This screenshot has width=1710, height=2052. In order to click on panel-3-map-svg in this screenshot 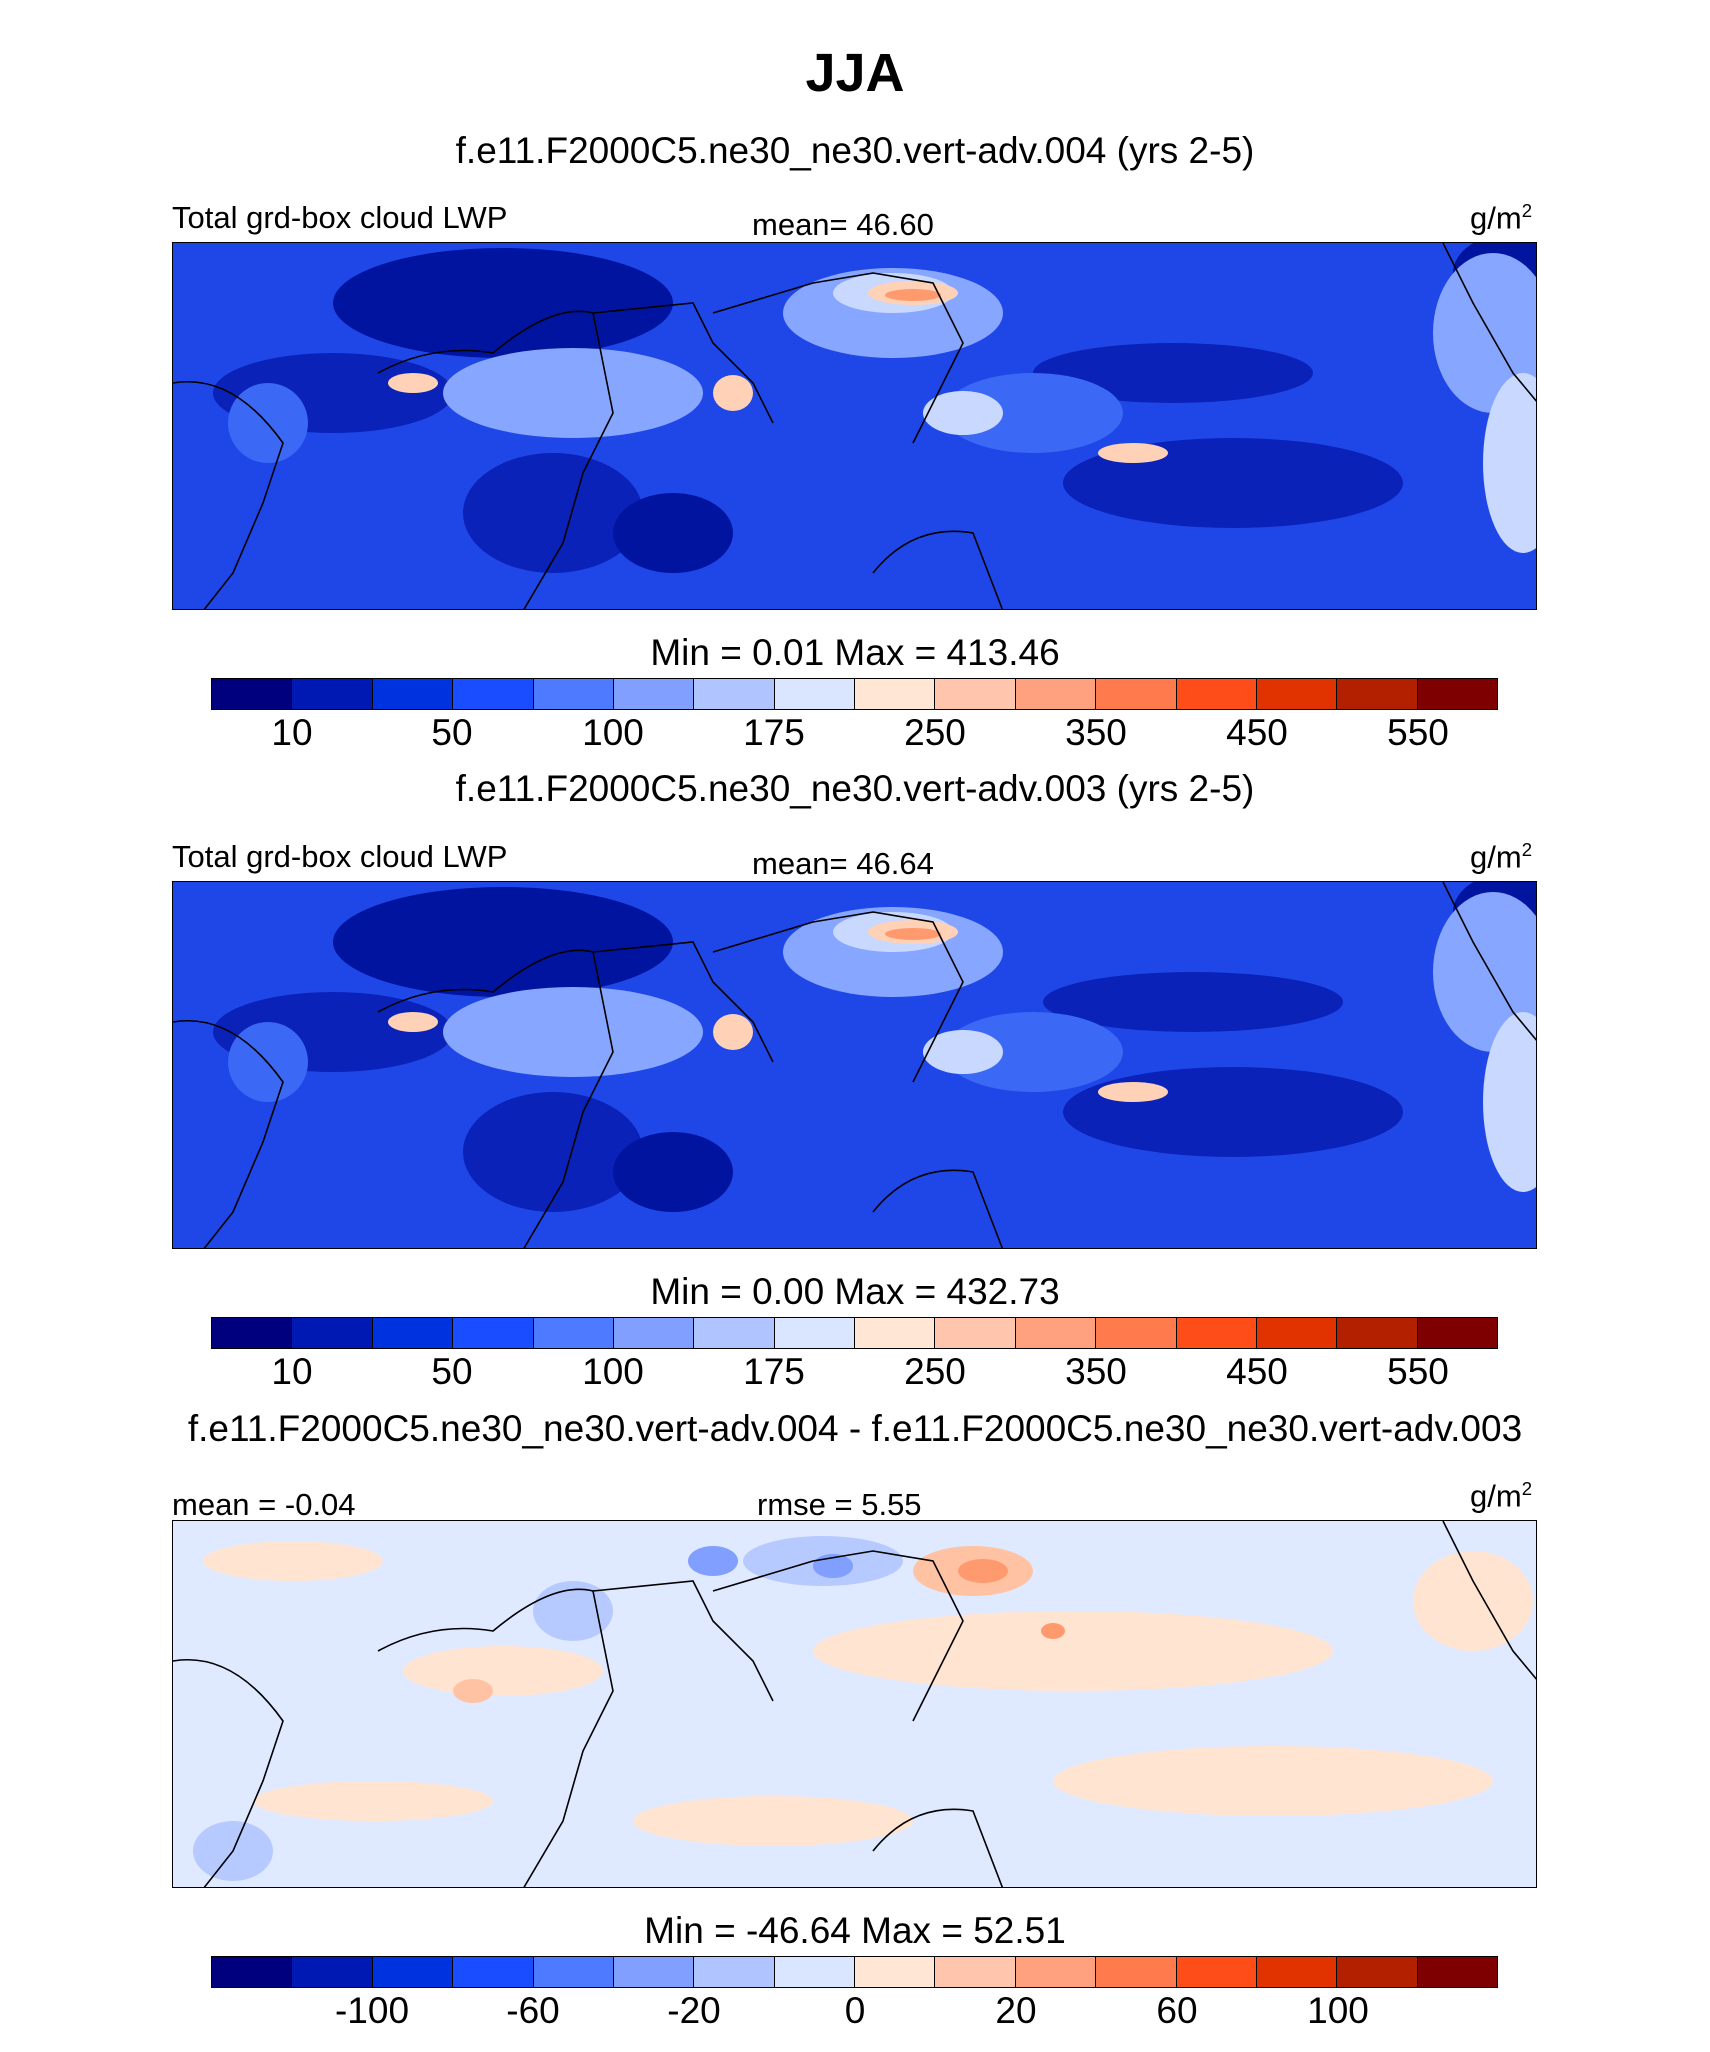, I will do `click(854, 1704)`.